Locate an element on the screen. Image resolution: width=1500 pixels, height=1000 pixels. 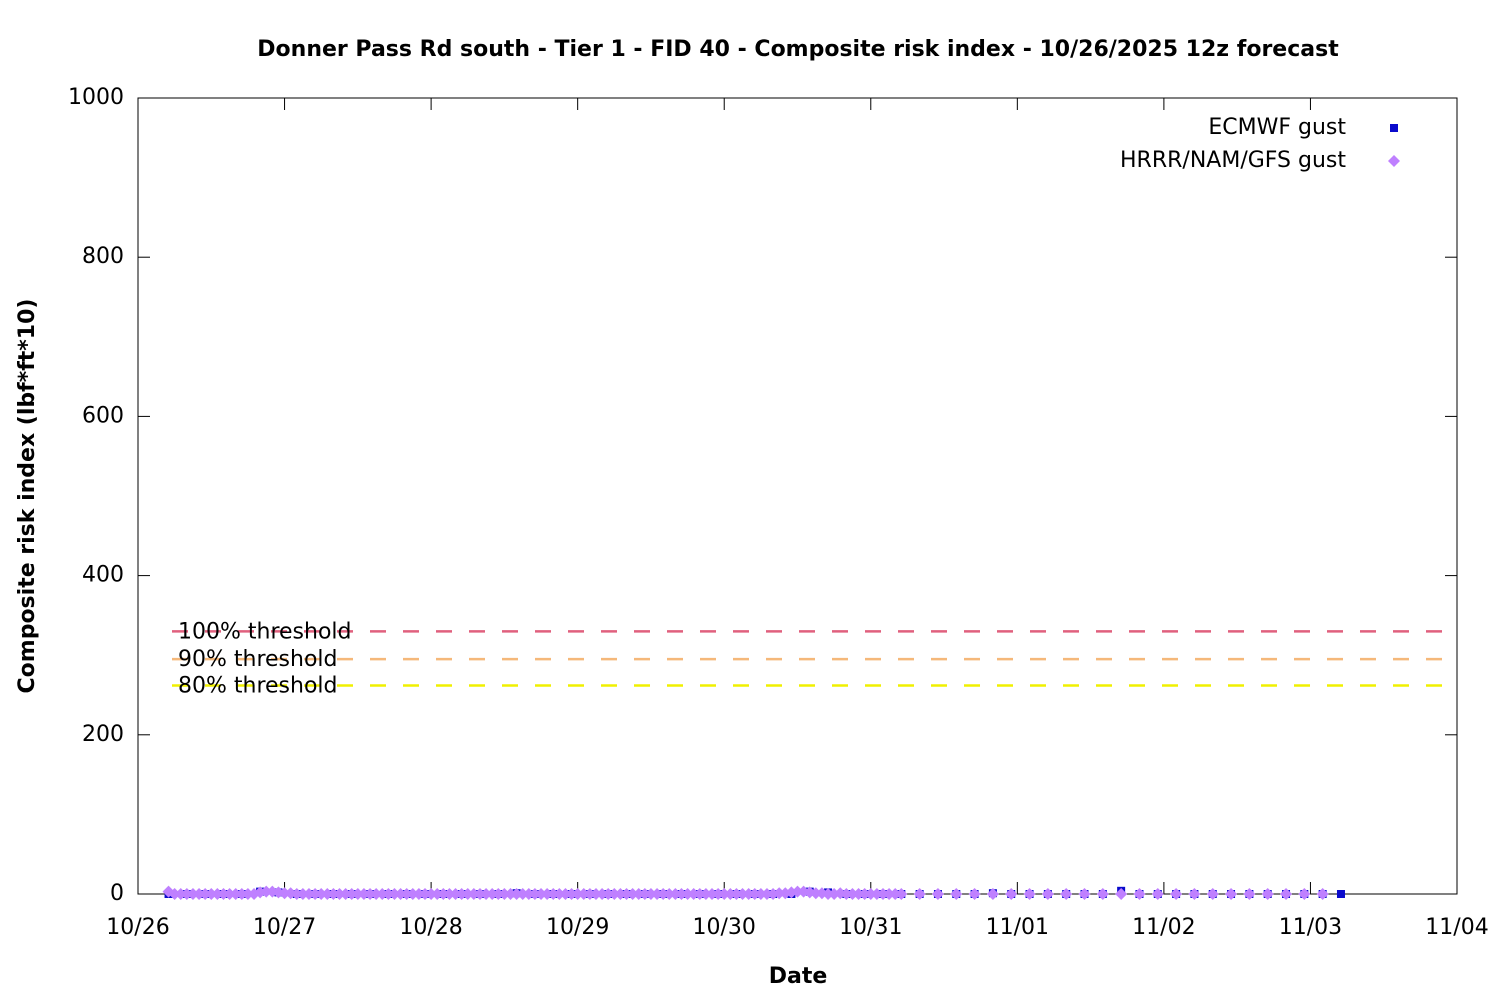
x-tick-label: 10/26 is located at coordinates (137, 927).